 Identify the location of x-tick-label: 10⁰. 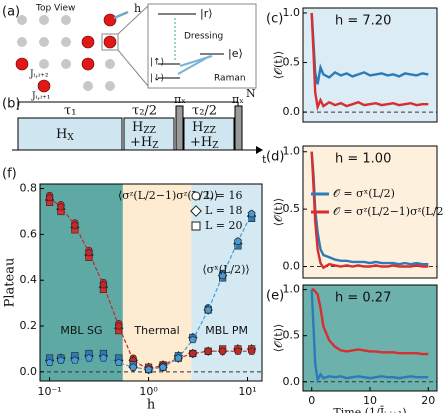
(148, 391).